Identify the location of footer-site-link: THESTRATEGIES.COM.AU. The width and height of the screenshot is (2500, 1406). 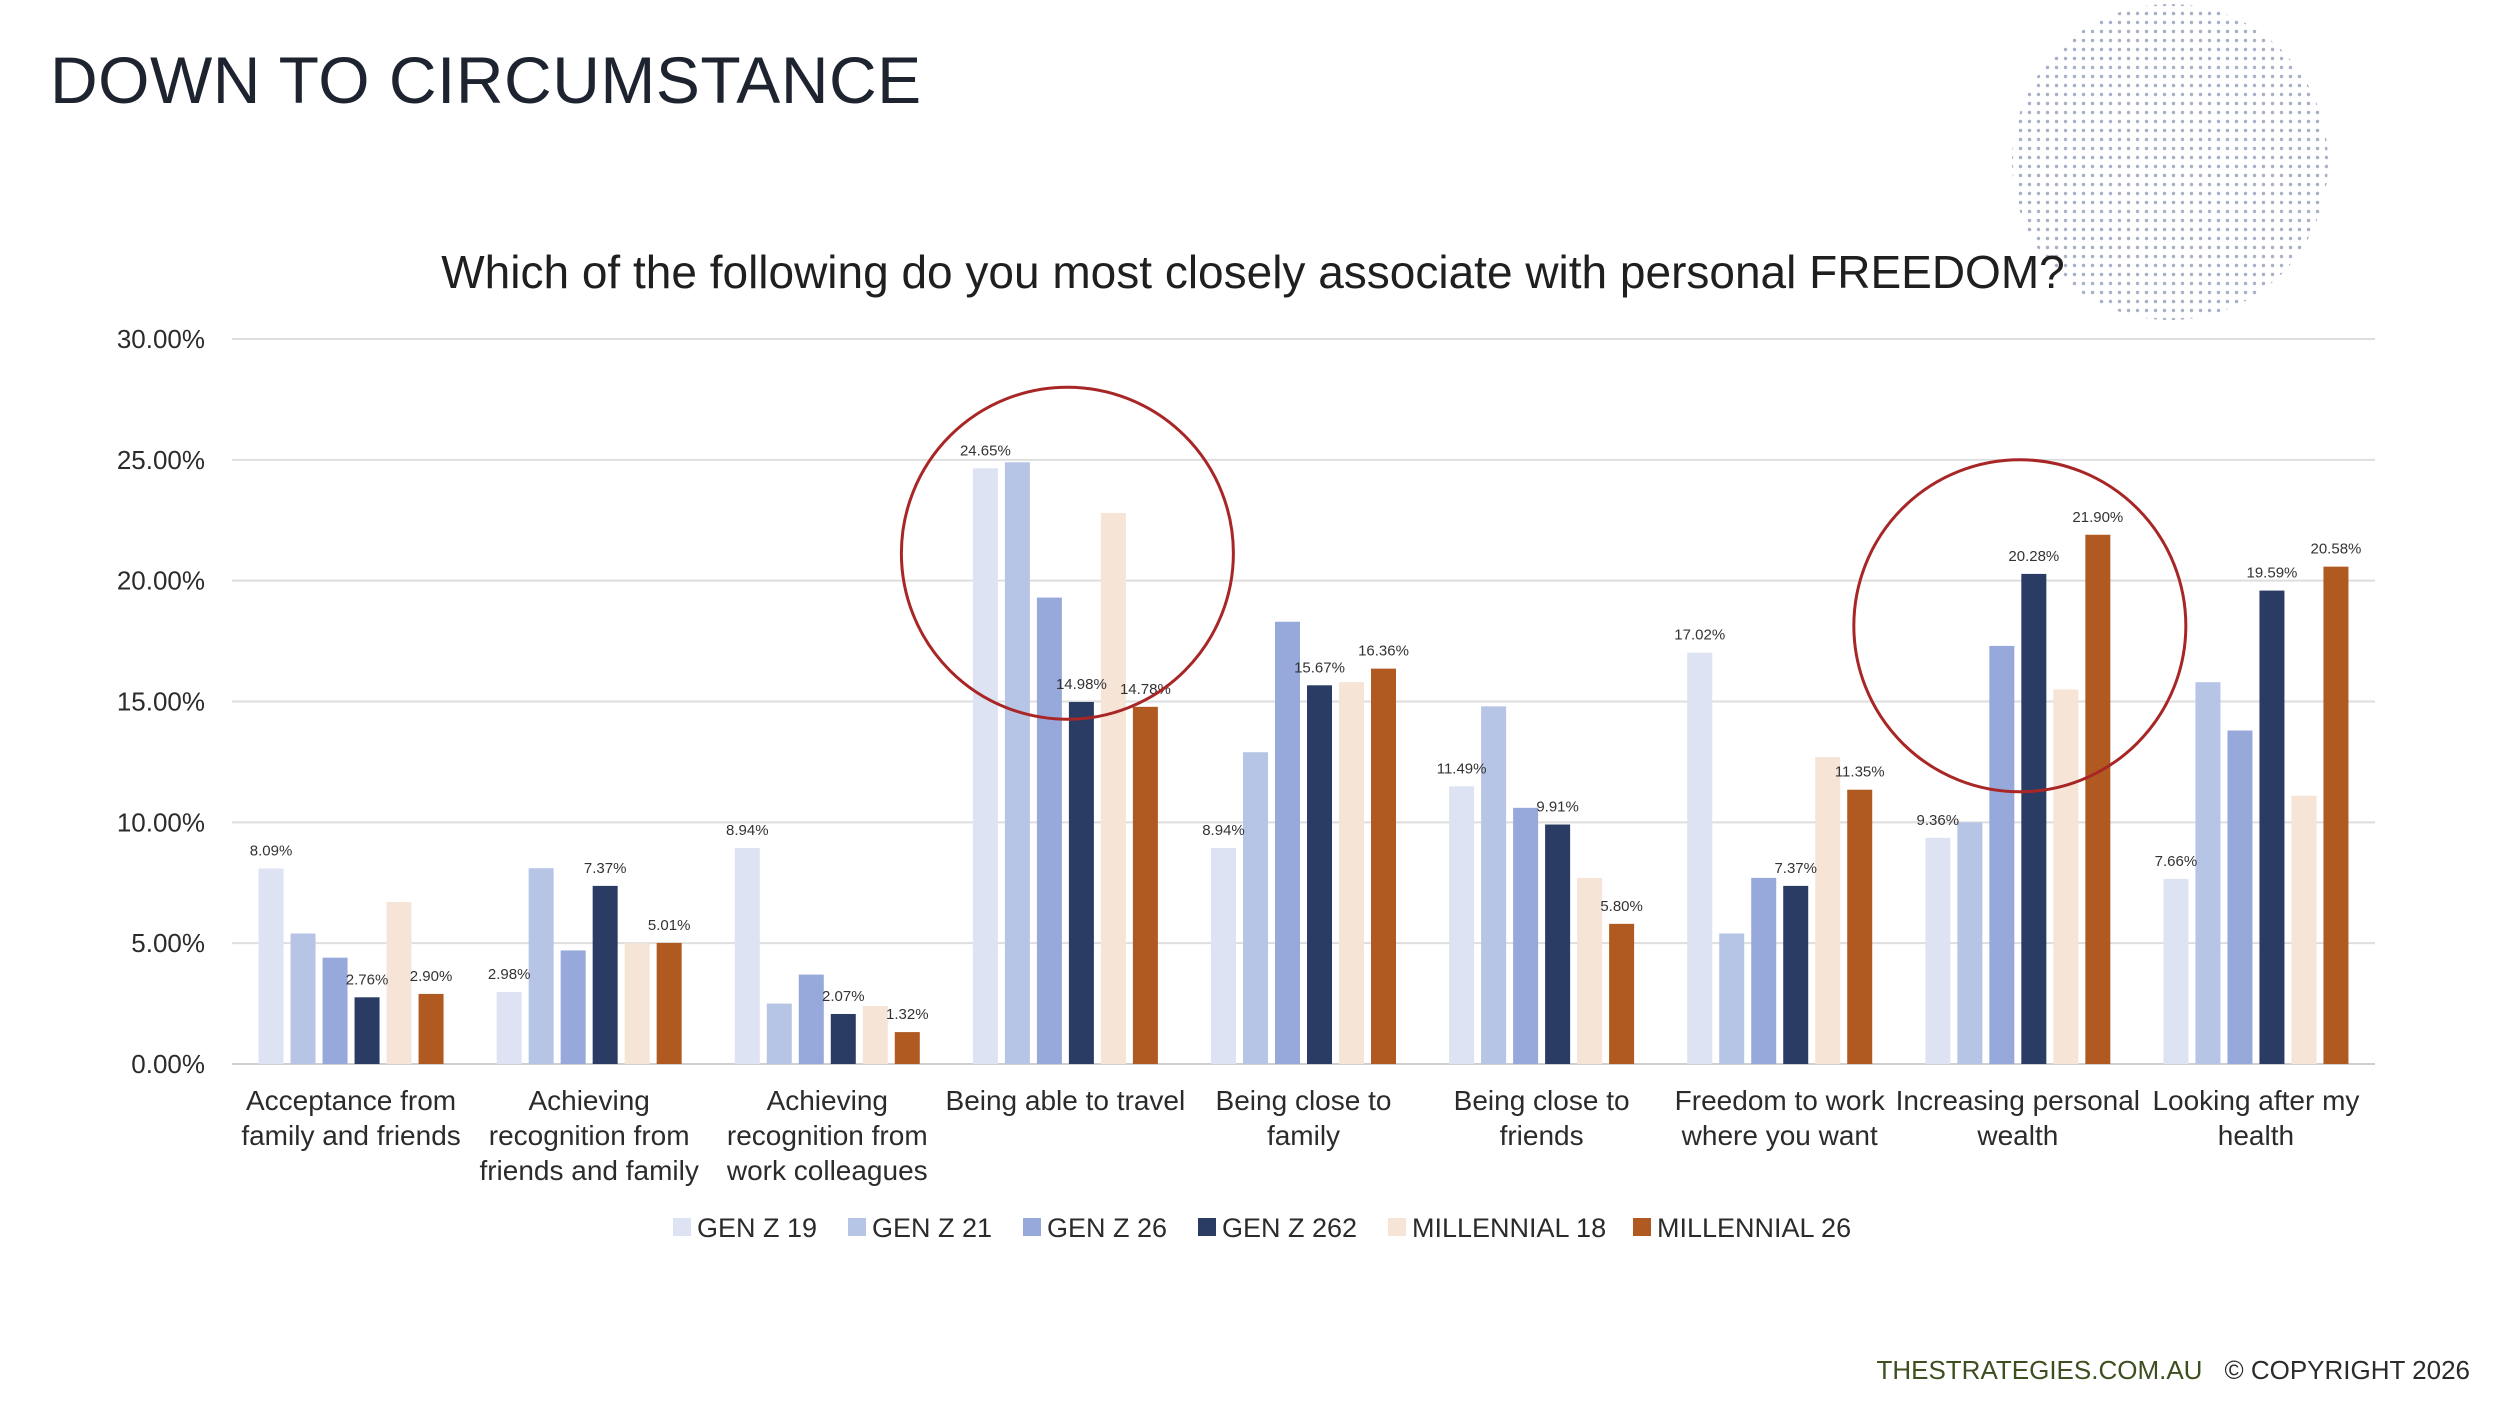
(2039, 1370).